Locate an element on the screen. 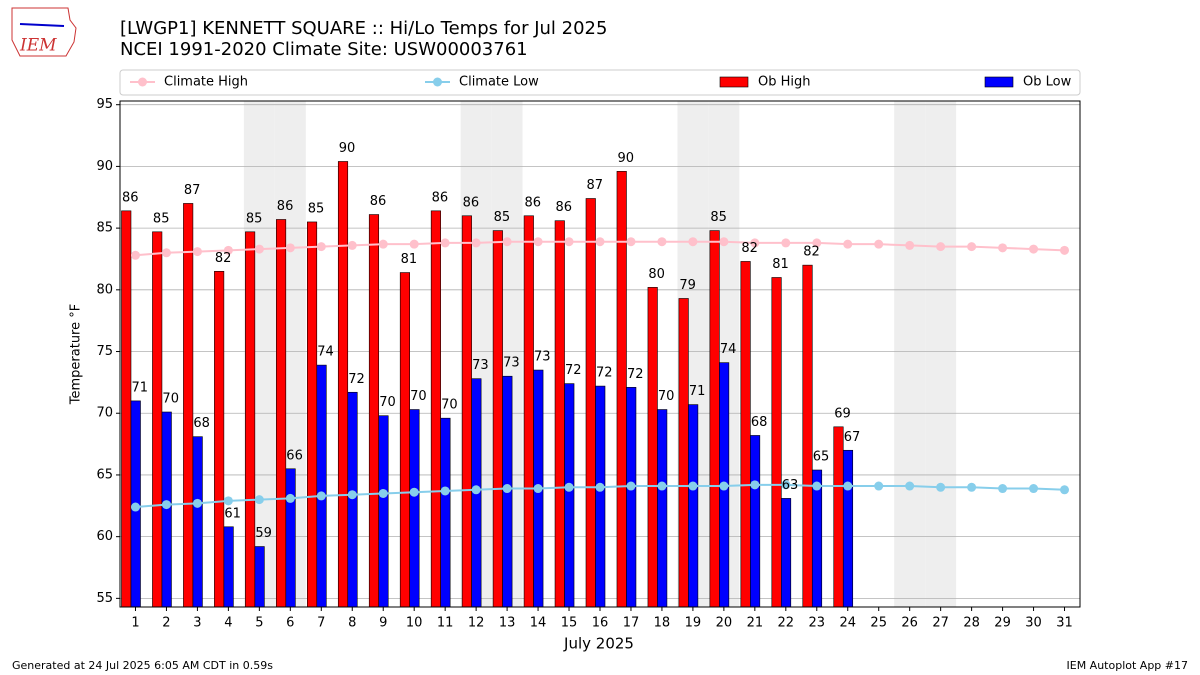 The height and width of the screenshot is (675, 1200). x-tick-label: 18 is located at coordinates (662, 623).